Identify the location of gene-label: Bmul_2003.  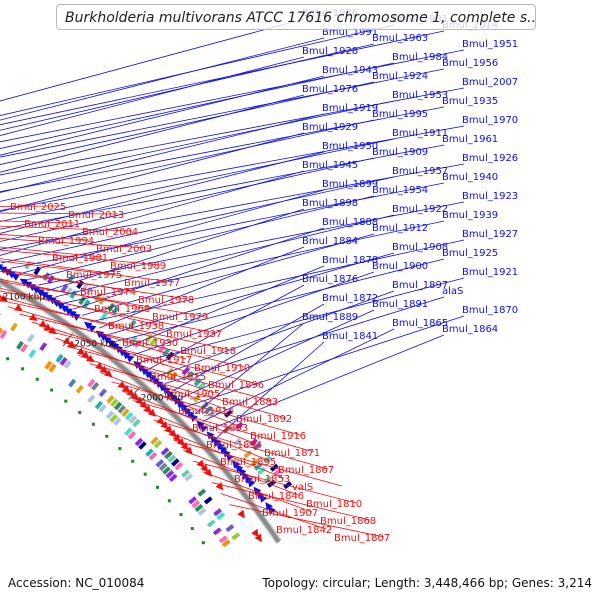
(124, 249).